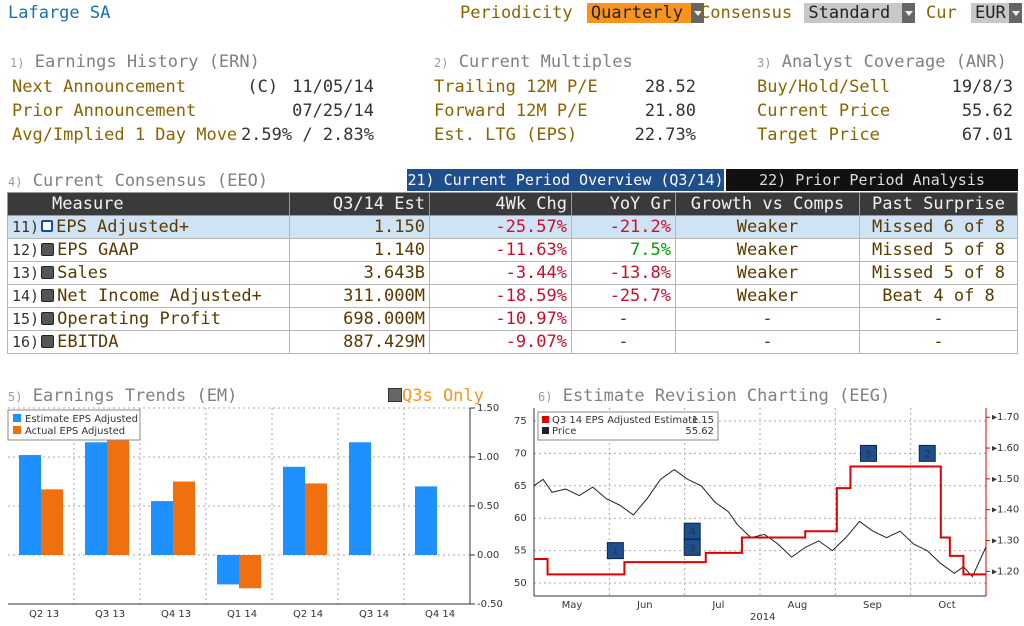 Image resolution: width=1024 pixels, height=626 pixels. I want to click on ern-section-title: 1) Earnings History (ERN), so click(135, 62).